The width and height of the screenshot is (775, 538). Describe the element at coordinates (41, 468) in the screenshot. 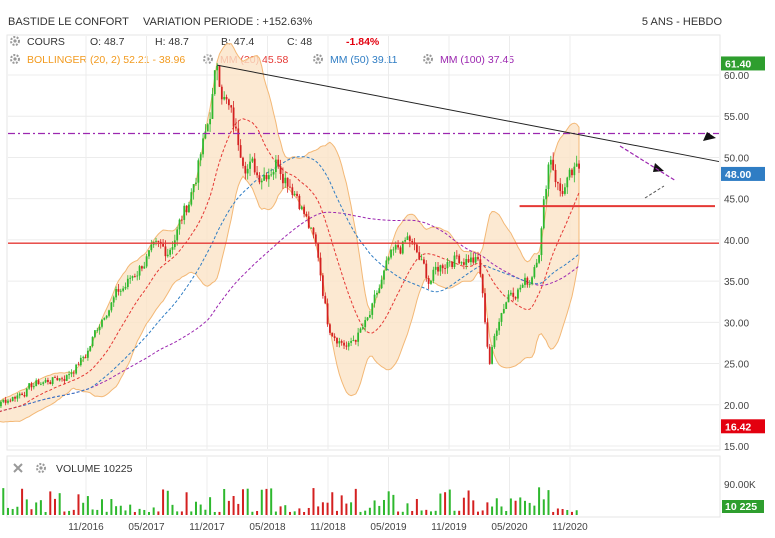

I see `volume-settings-gear-icon` at that location.